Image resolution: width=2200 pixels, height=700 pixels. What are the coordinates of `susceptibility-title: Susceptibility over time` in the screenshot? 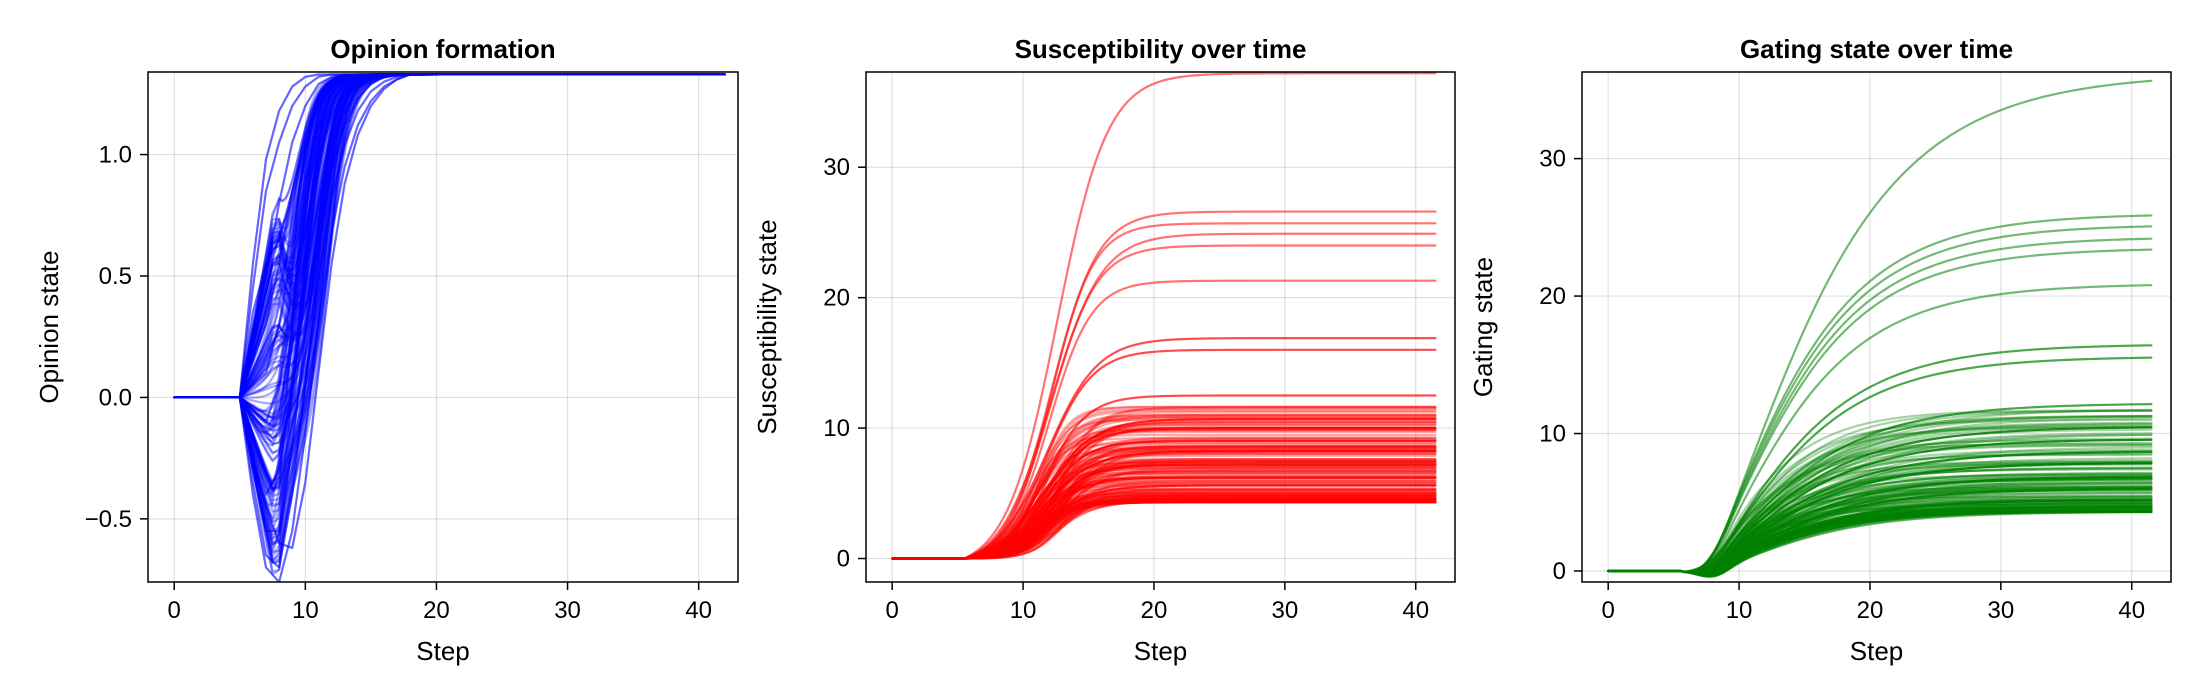 It's located at (1161, 49).